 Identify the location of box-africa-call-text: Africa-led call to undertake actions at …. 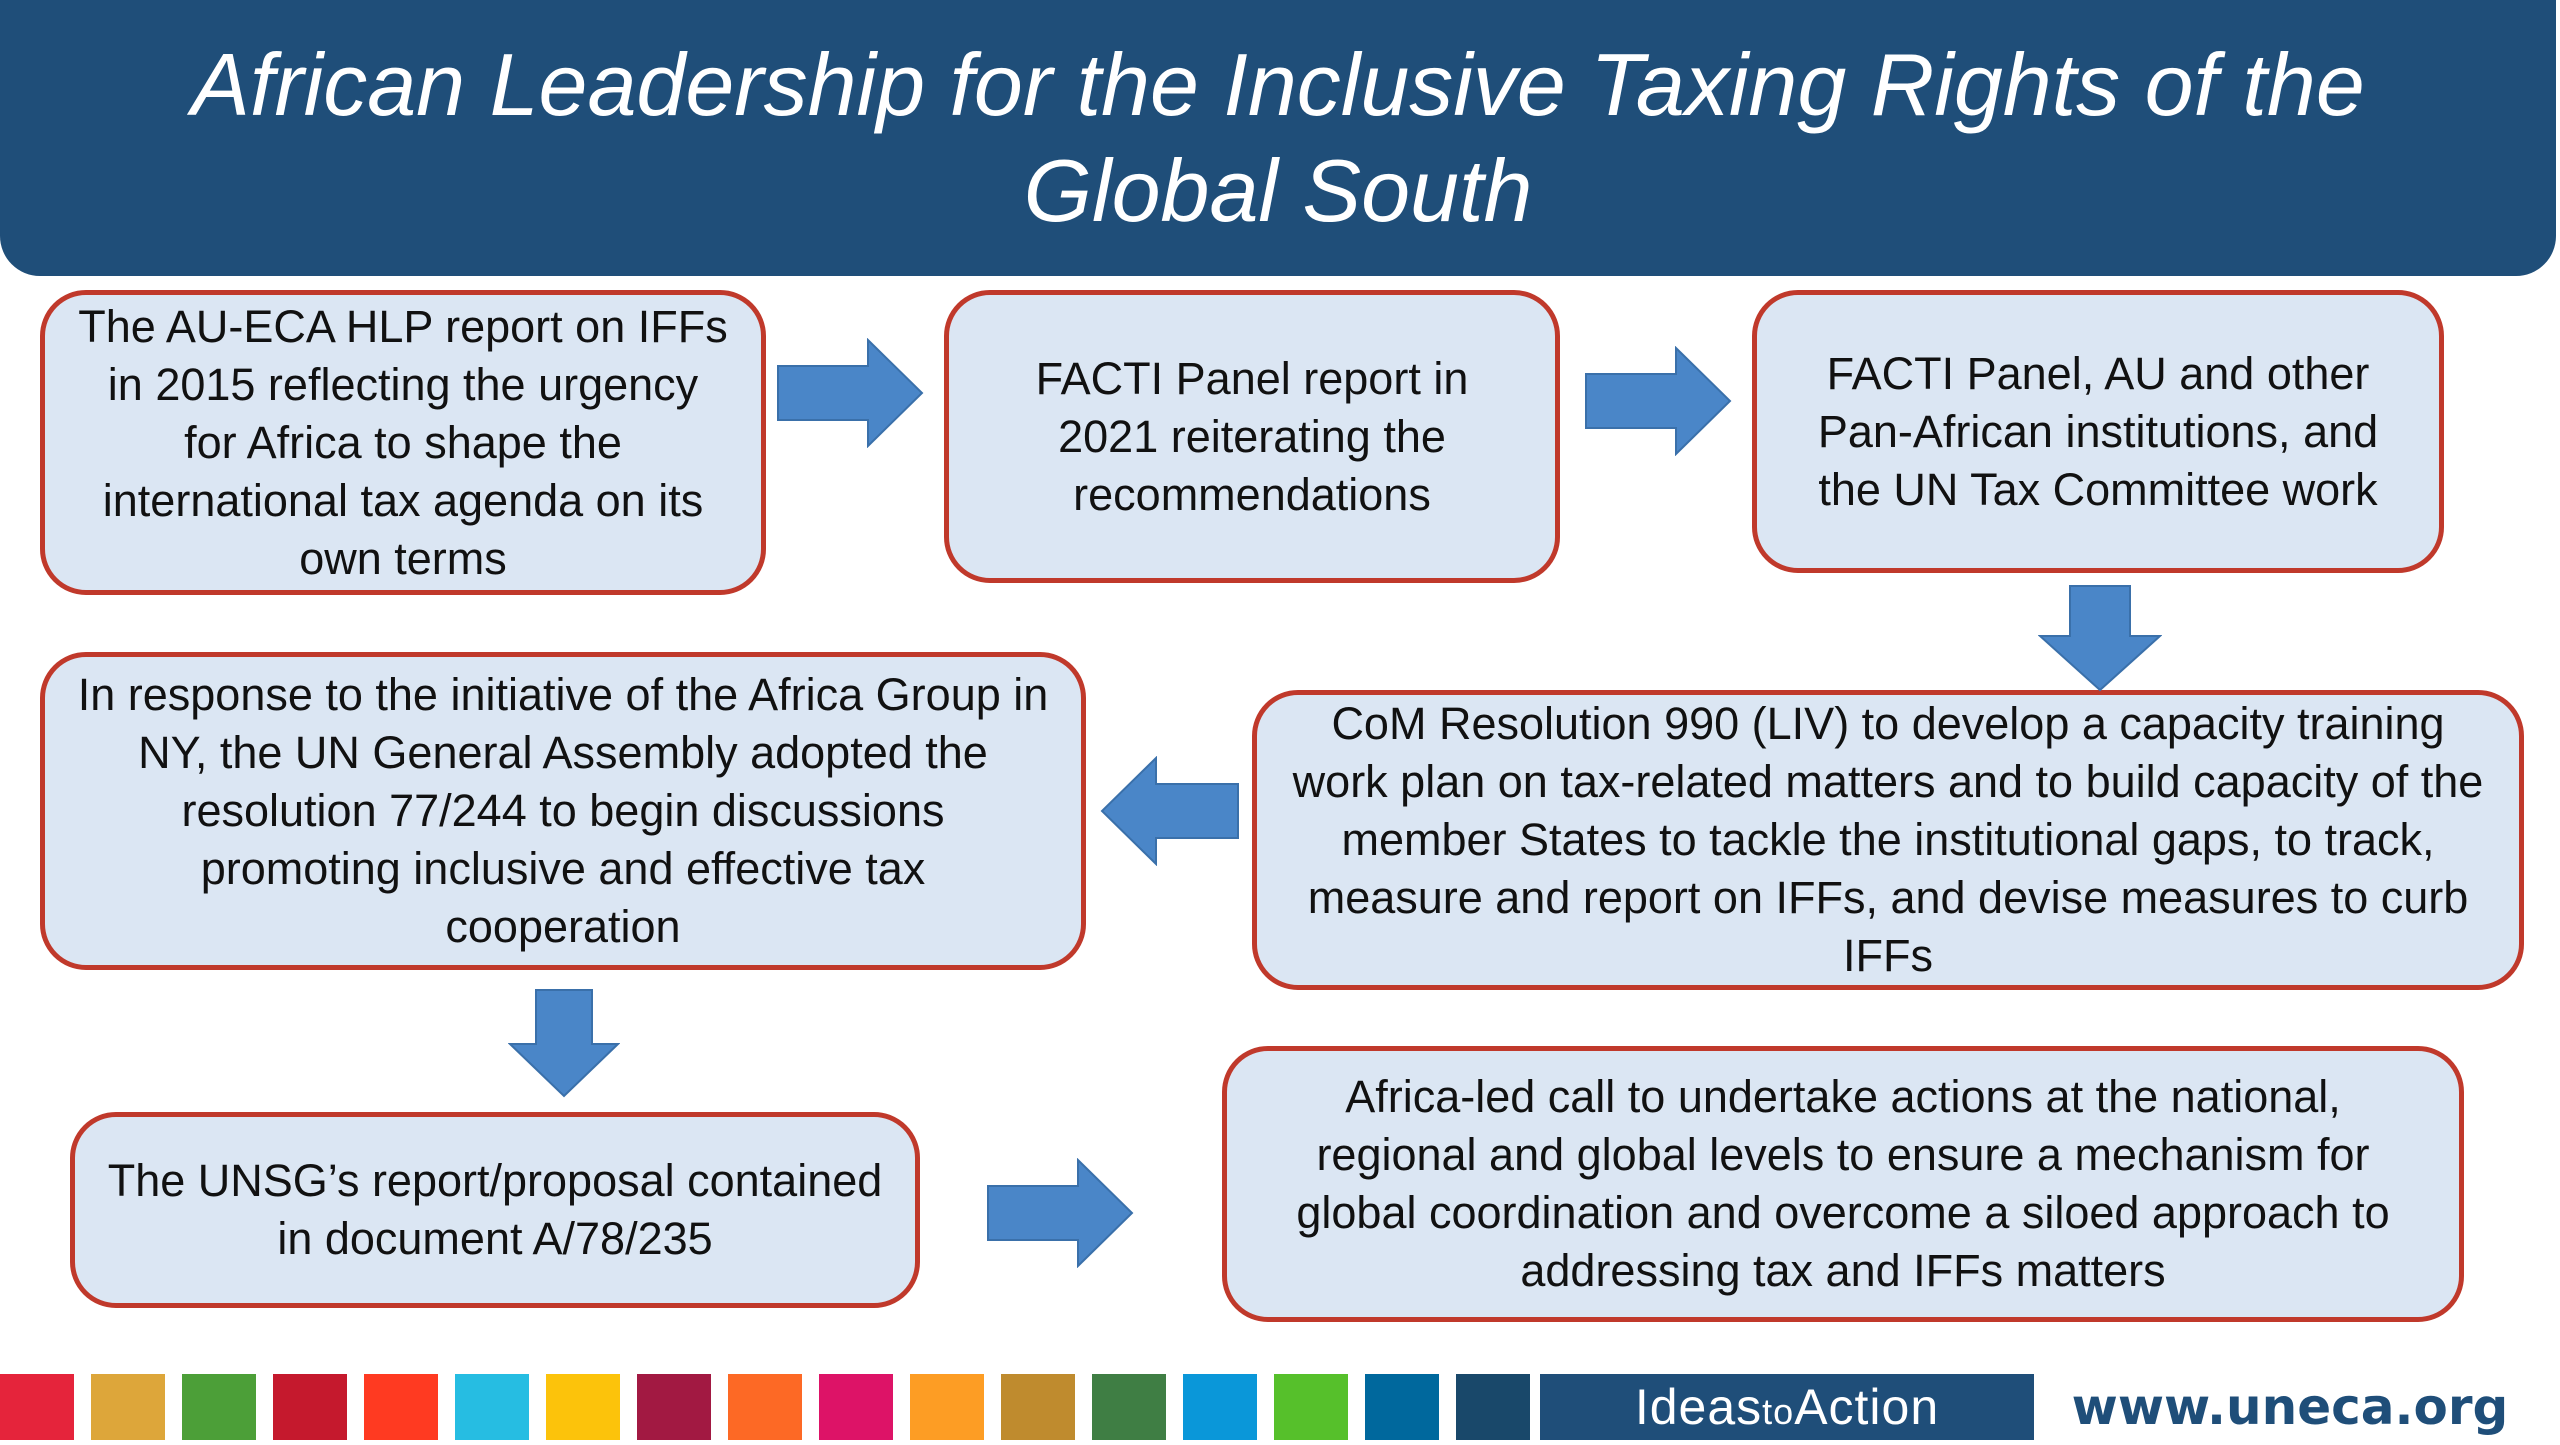
(1843, 1183).